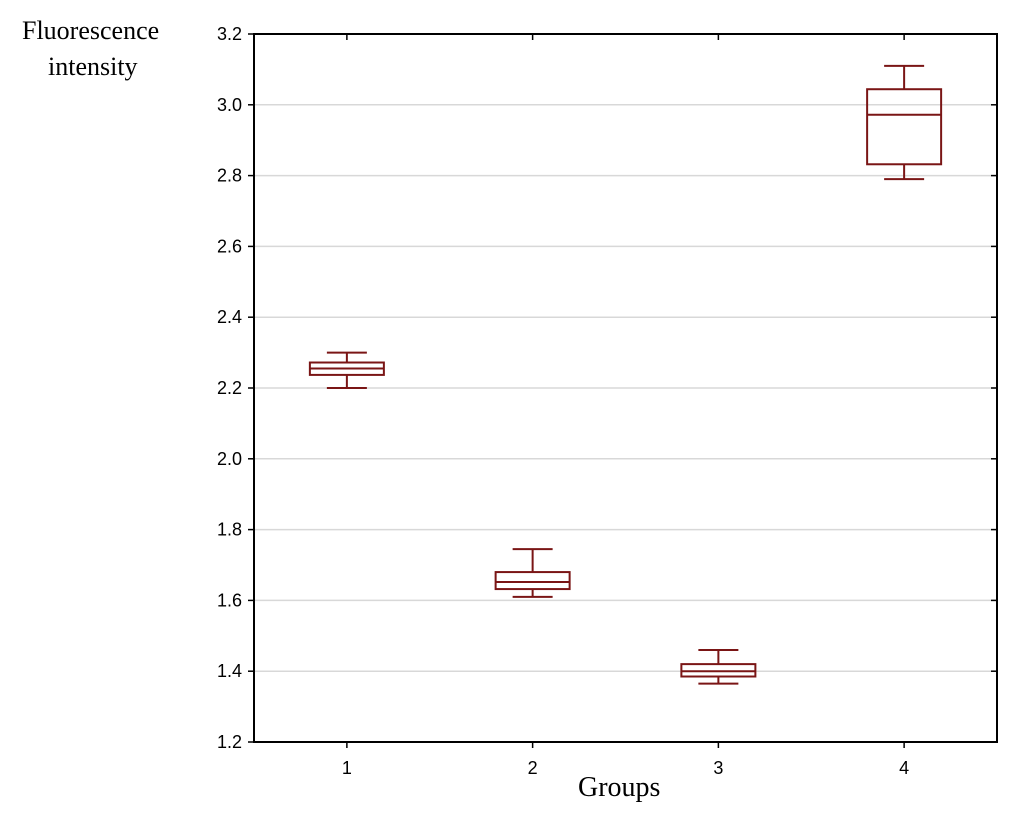  I want to click on y-tick-label: 2.6, so click(229, 246).